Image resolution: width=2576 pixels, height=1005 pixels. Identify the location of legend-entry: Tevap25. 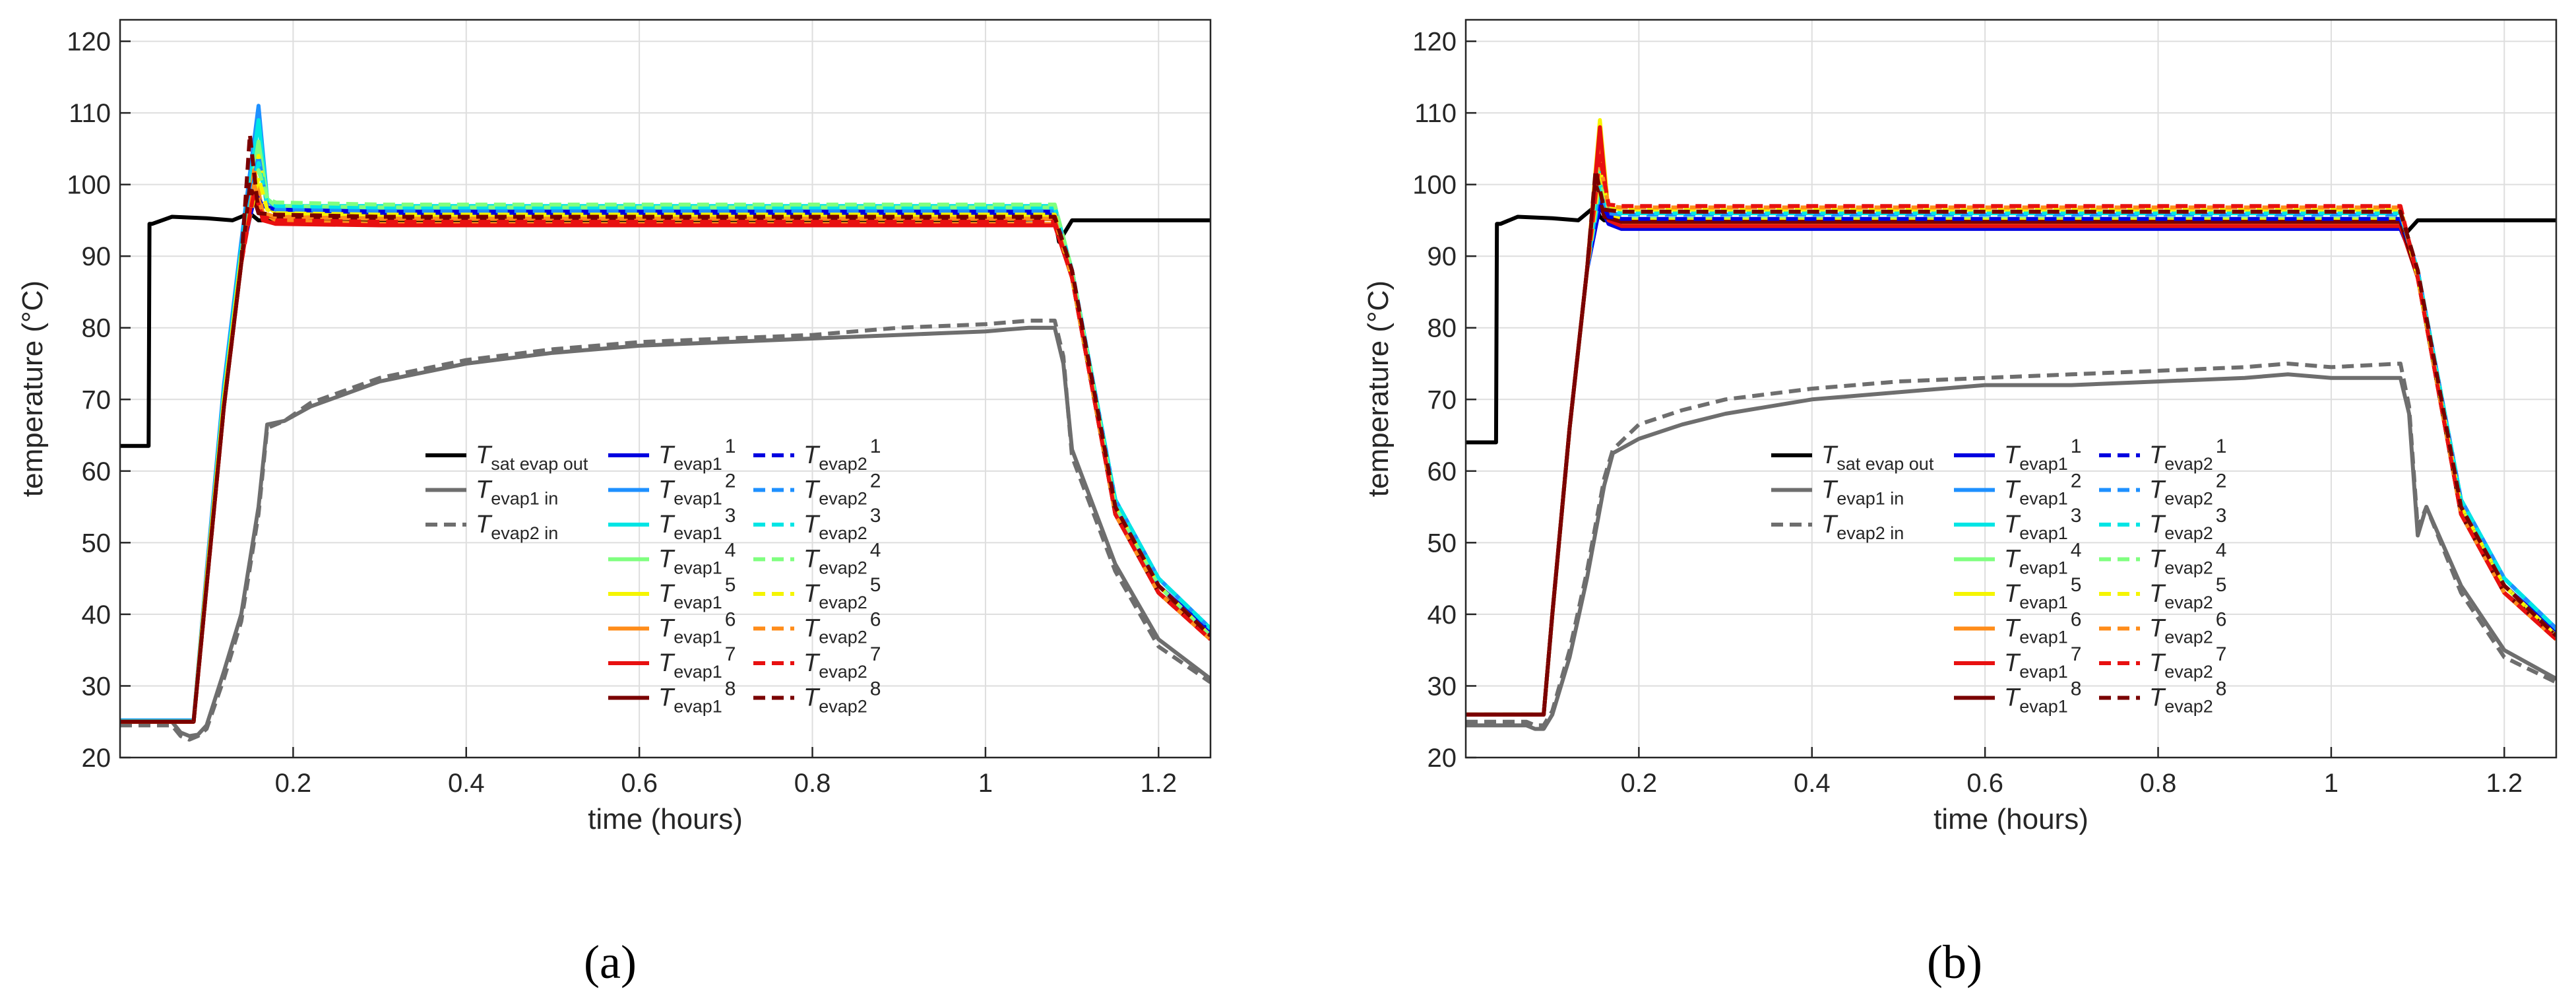
(817, 593).